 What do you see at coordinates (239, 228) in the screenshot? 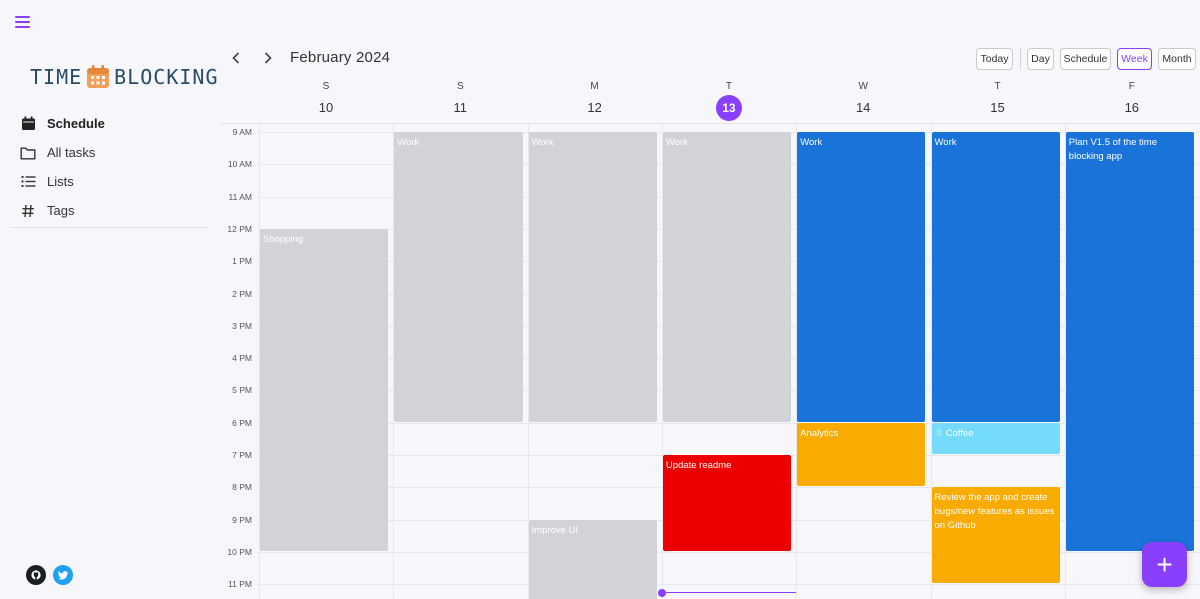
I see `time-label: 12 PM` at bounding box center [239, 228].